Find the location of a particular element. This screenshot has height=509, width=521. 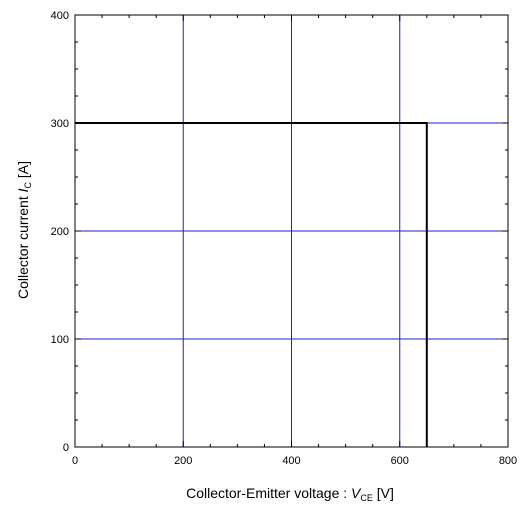

x-axis-title-subscript: CE is located at coordinates (366, 498).